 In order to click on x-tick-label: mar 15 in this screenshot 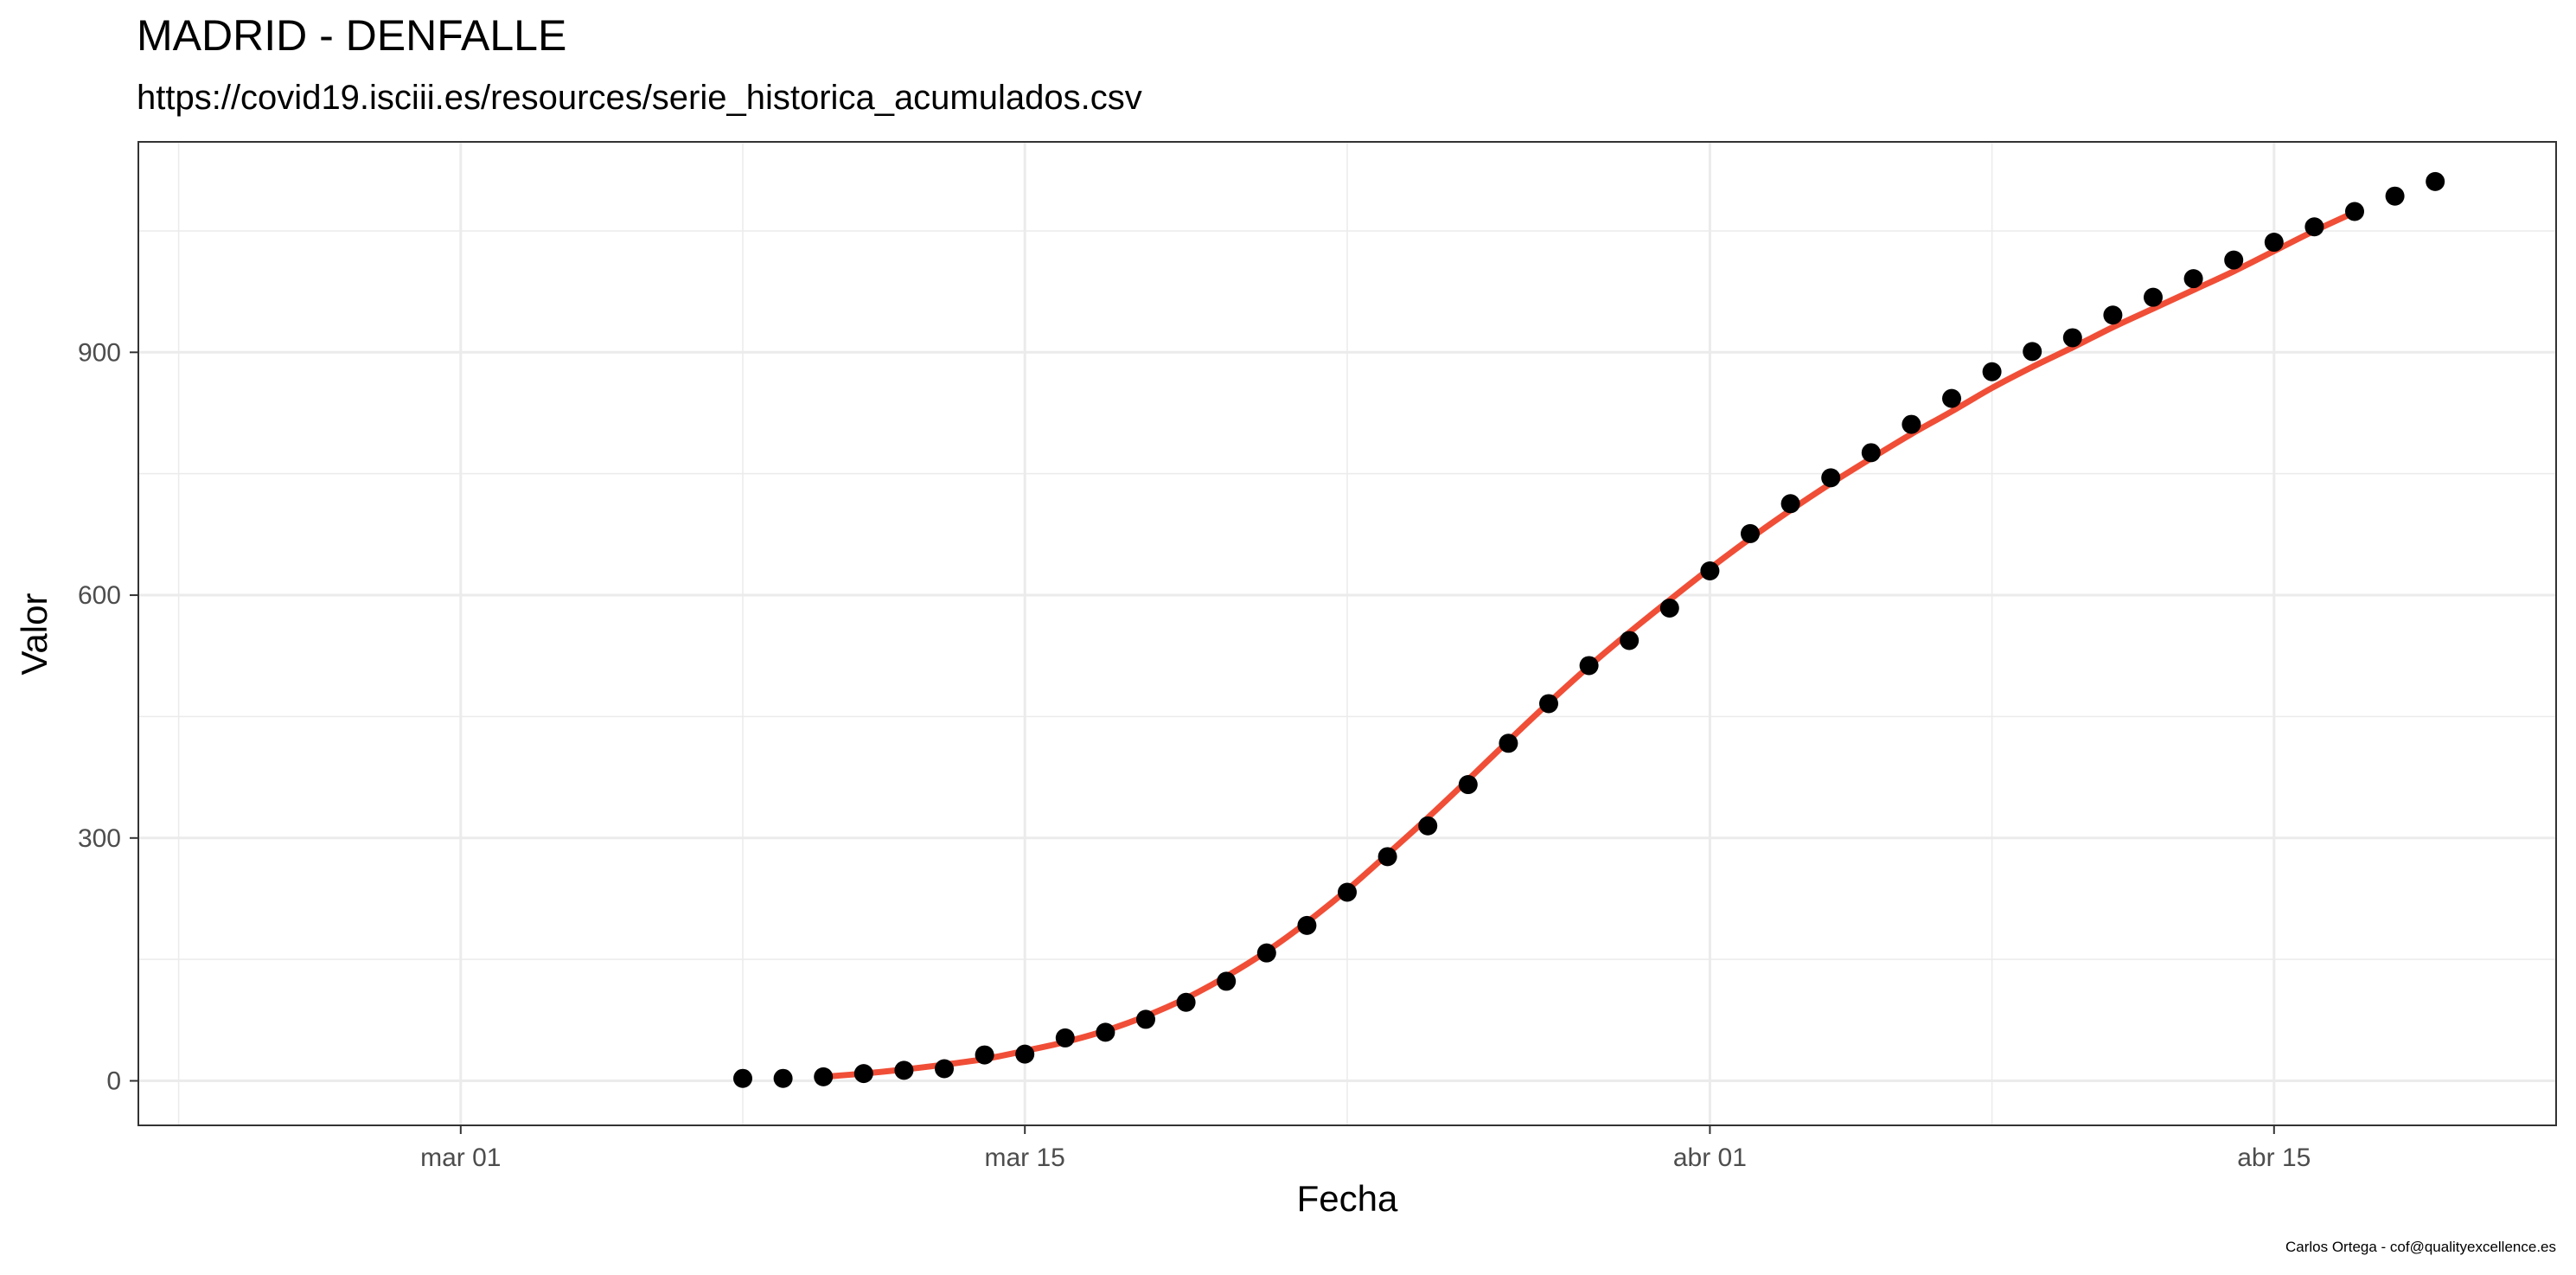, I will do `click(1025, 1158)`.